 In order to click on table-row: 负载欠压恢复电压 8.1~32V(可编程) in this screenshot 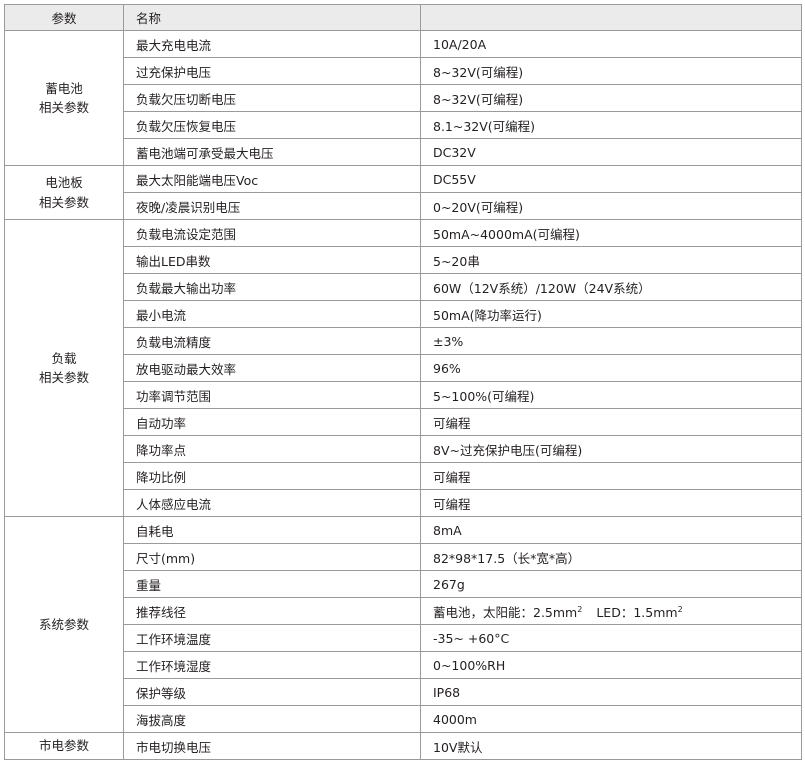, I will do `click(403, 125)`.